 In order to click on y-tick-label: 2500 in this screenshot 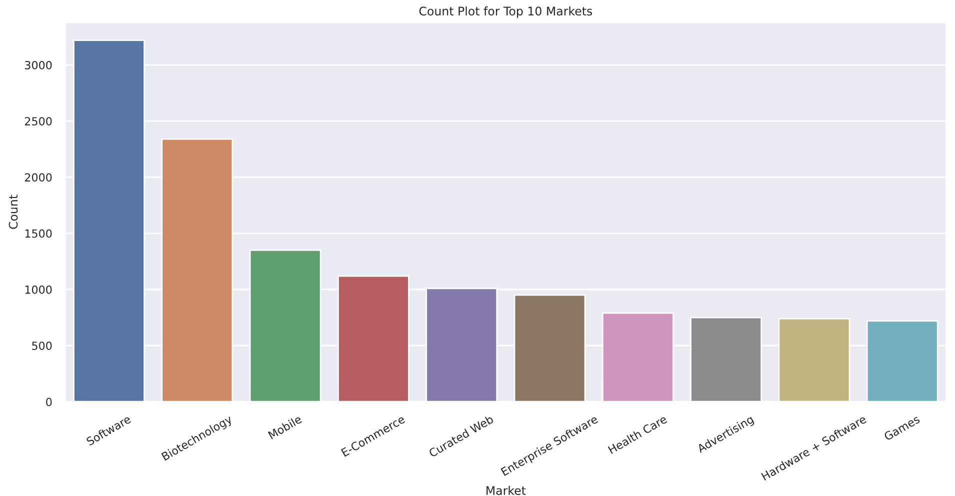, I will do `click(38, 121)`.